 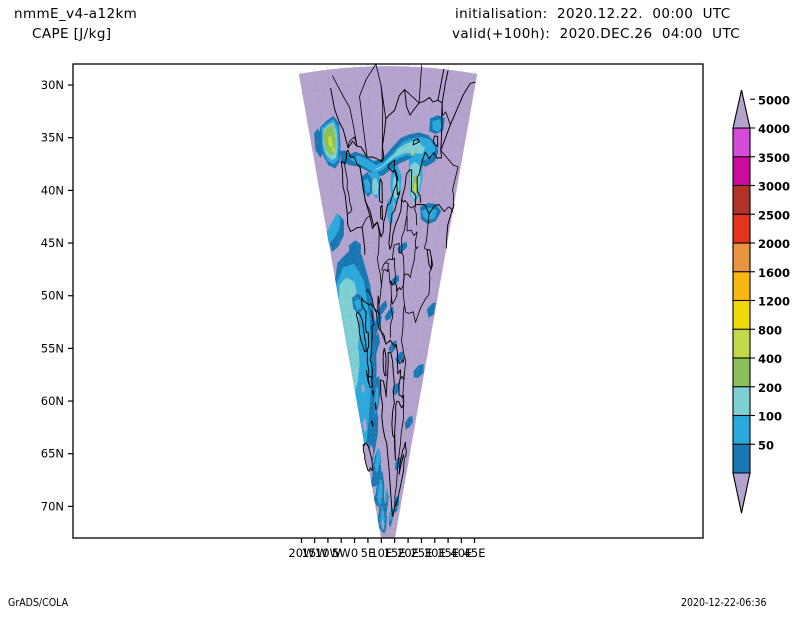 I want to click on x-axis-tick-label: 15W, so click(x=315, y=553).